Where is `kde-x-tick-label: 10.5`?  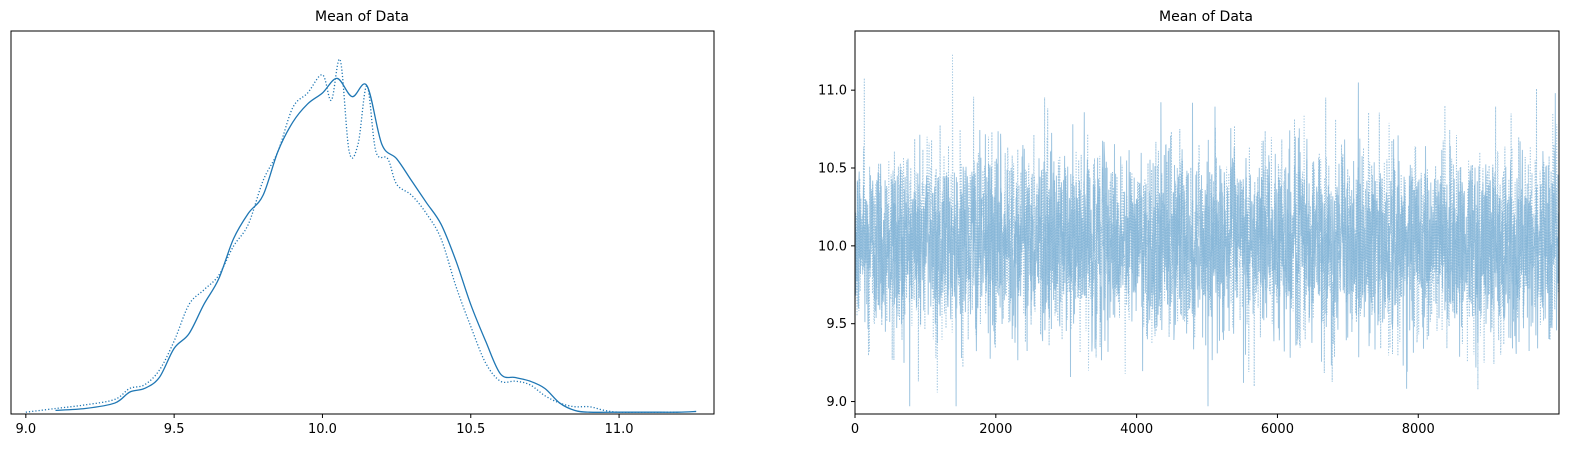
kde-x-tick-label: 10.5 is located at coordinates (470, 429).